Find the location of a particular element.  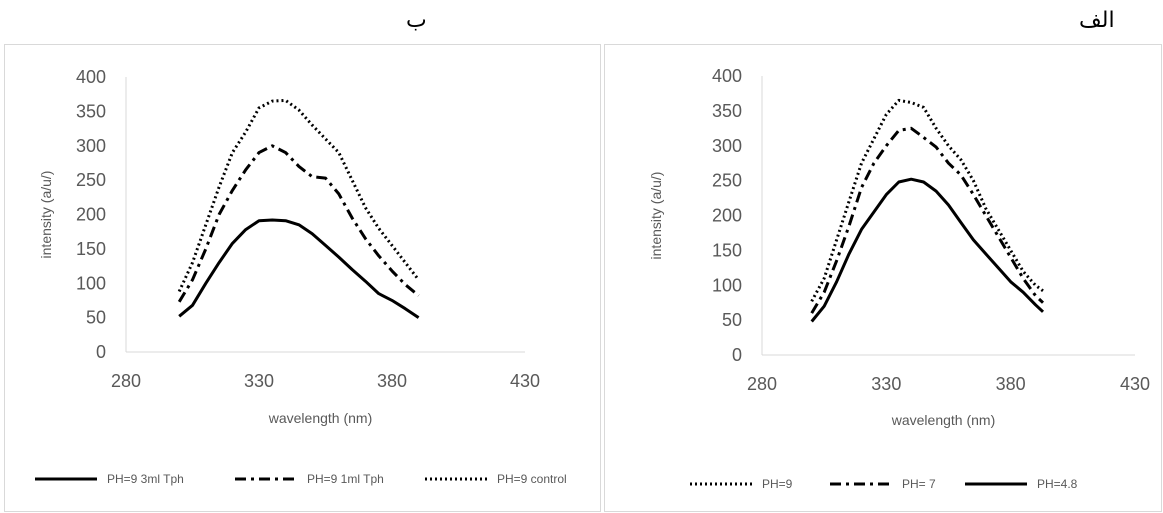

legend-label-0: PH=9 3ml Tph is located at coordinates (145, 479).